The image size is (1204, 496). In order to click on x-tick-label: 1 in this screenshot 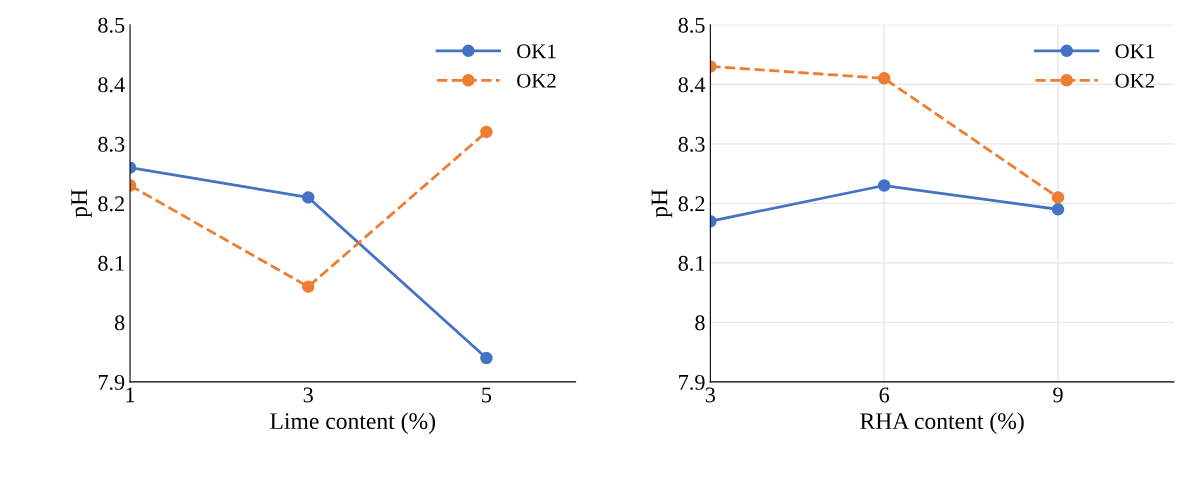, I will do `click(130, 395)`.